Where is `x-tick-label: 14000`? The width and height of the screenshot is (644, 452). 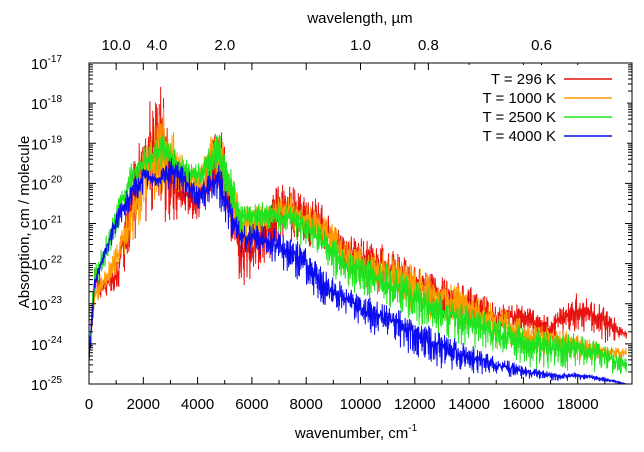
x-tick-label: 14000 is located at coordinates (469, 404).